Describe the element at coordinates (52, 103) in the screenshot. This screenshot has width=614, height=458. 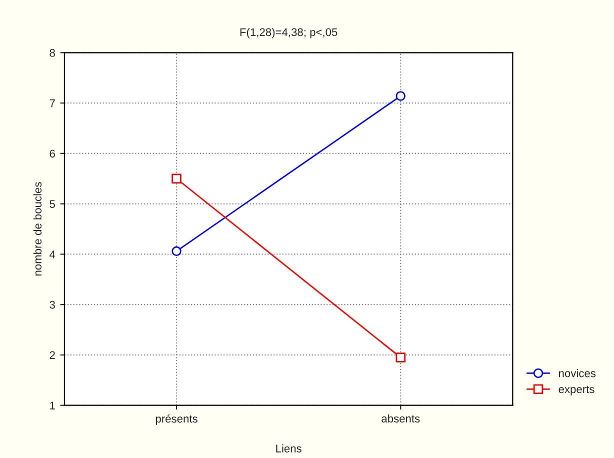
I see `y-tick-label: 7` at that location.